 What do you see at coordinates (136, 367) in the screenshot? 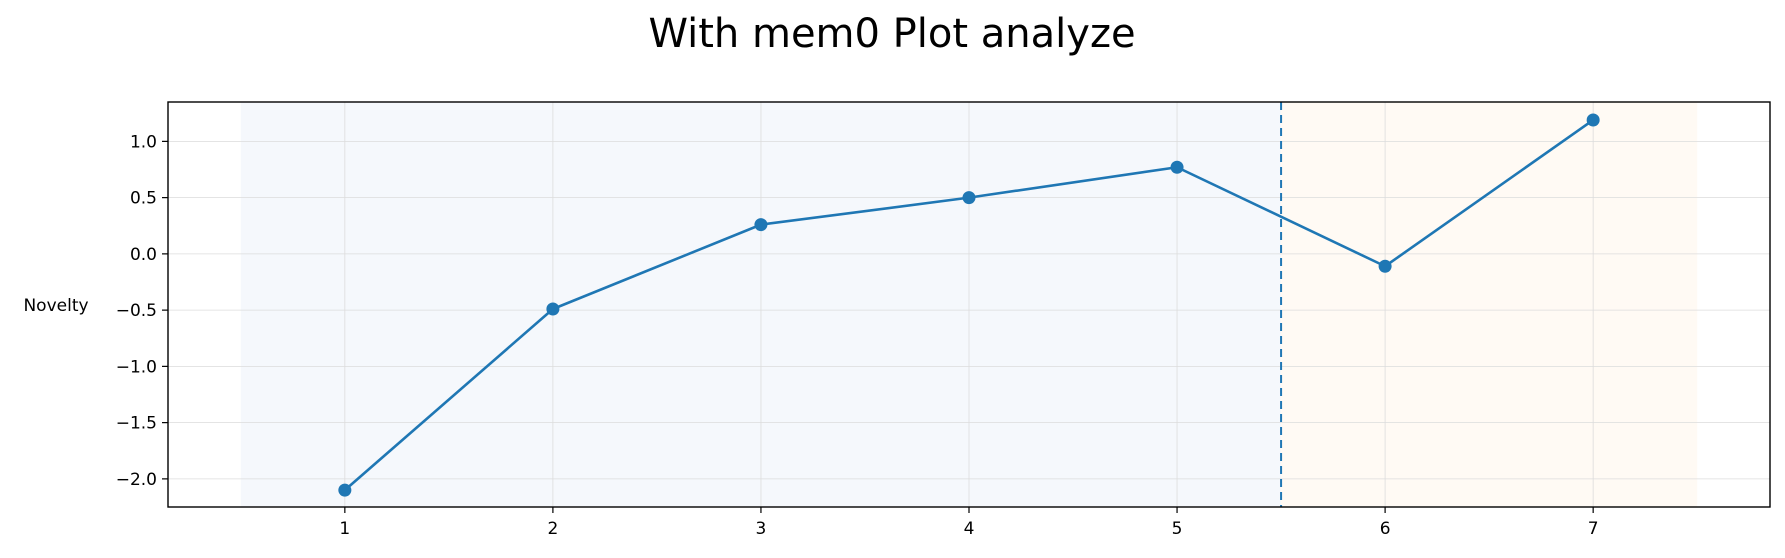
I see `y-tick-label-4: −1.0` at bounding box center [136, 367].